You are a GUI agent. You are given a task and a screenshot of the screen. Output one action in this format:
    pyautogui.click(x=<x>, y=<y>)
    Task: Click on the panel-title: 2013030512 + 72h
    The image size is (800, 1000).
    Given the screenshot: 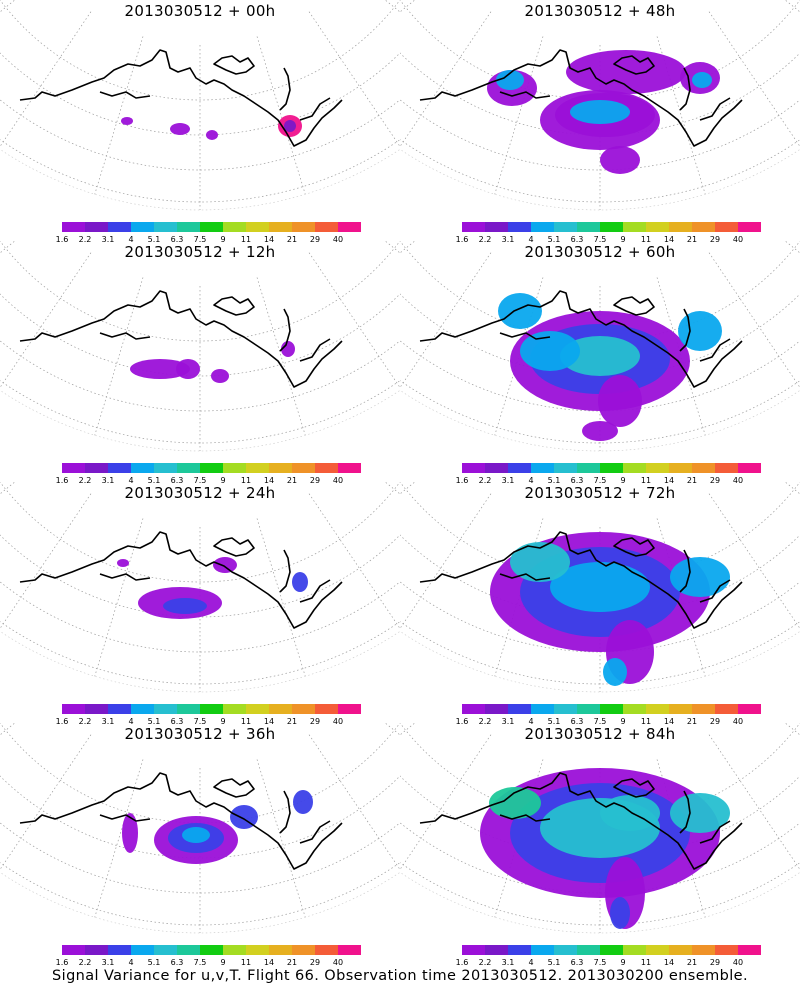 What is the action you would take?
    pyautogui.click(x=600, y=493)
    